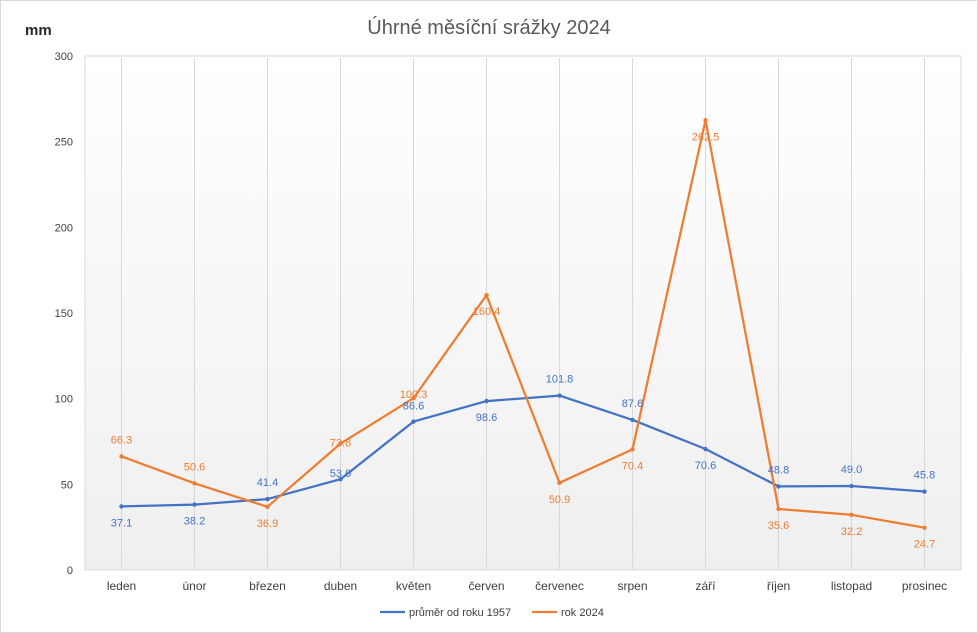 This screenshot has height=633, width=978. Describe the element at coordinates (70, 571) in the screenshot. I see `y-tick-label: 0` at that location.